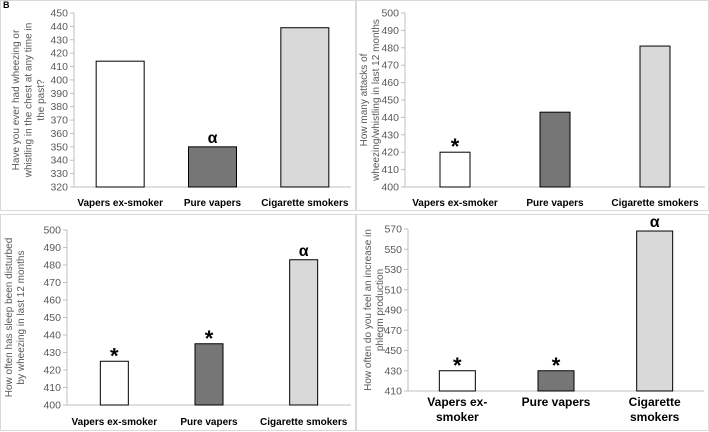  I want to click on y-tick-label: 340, so click(59, 161).